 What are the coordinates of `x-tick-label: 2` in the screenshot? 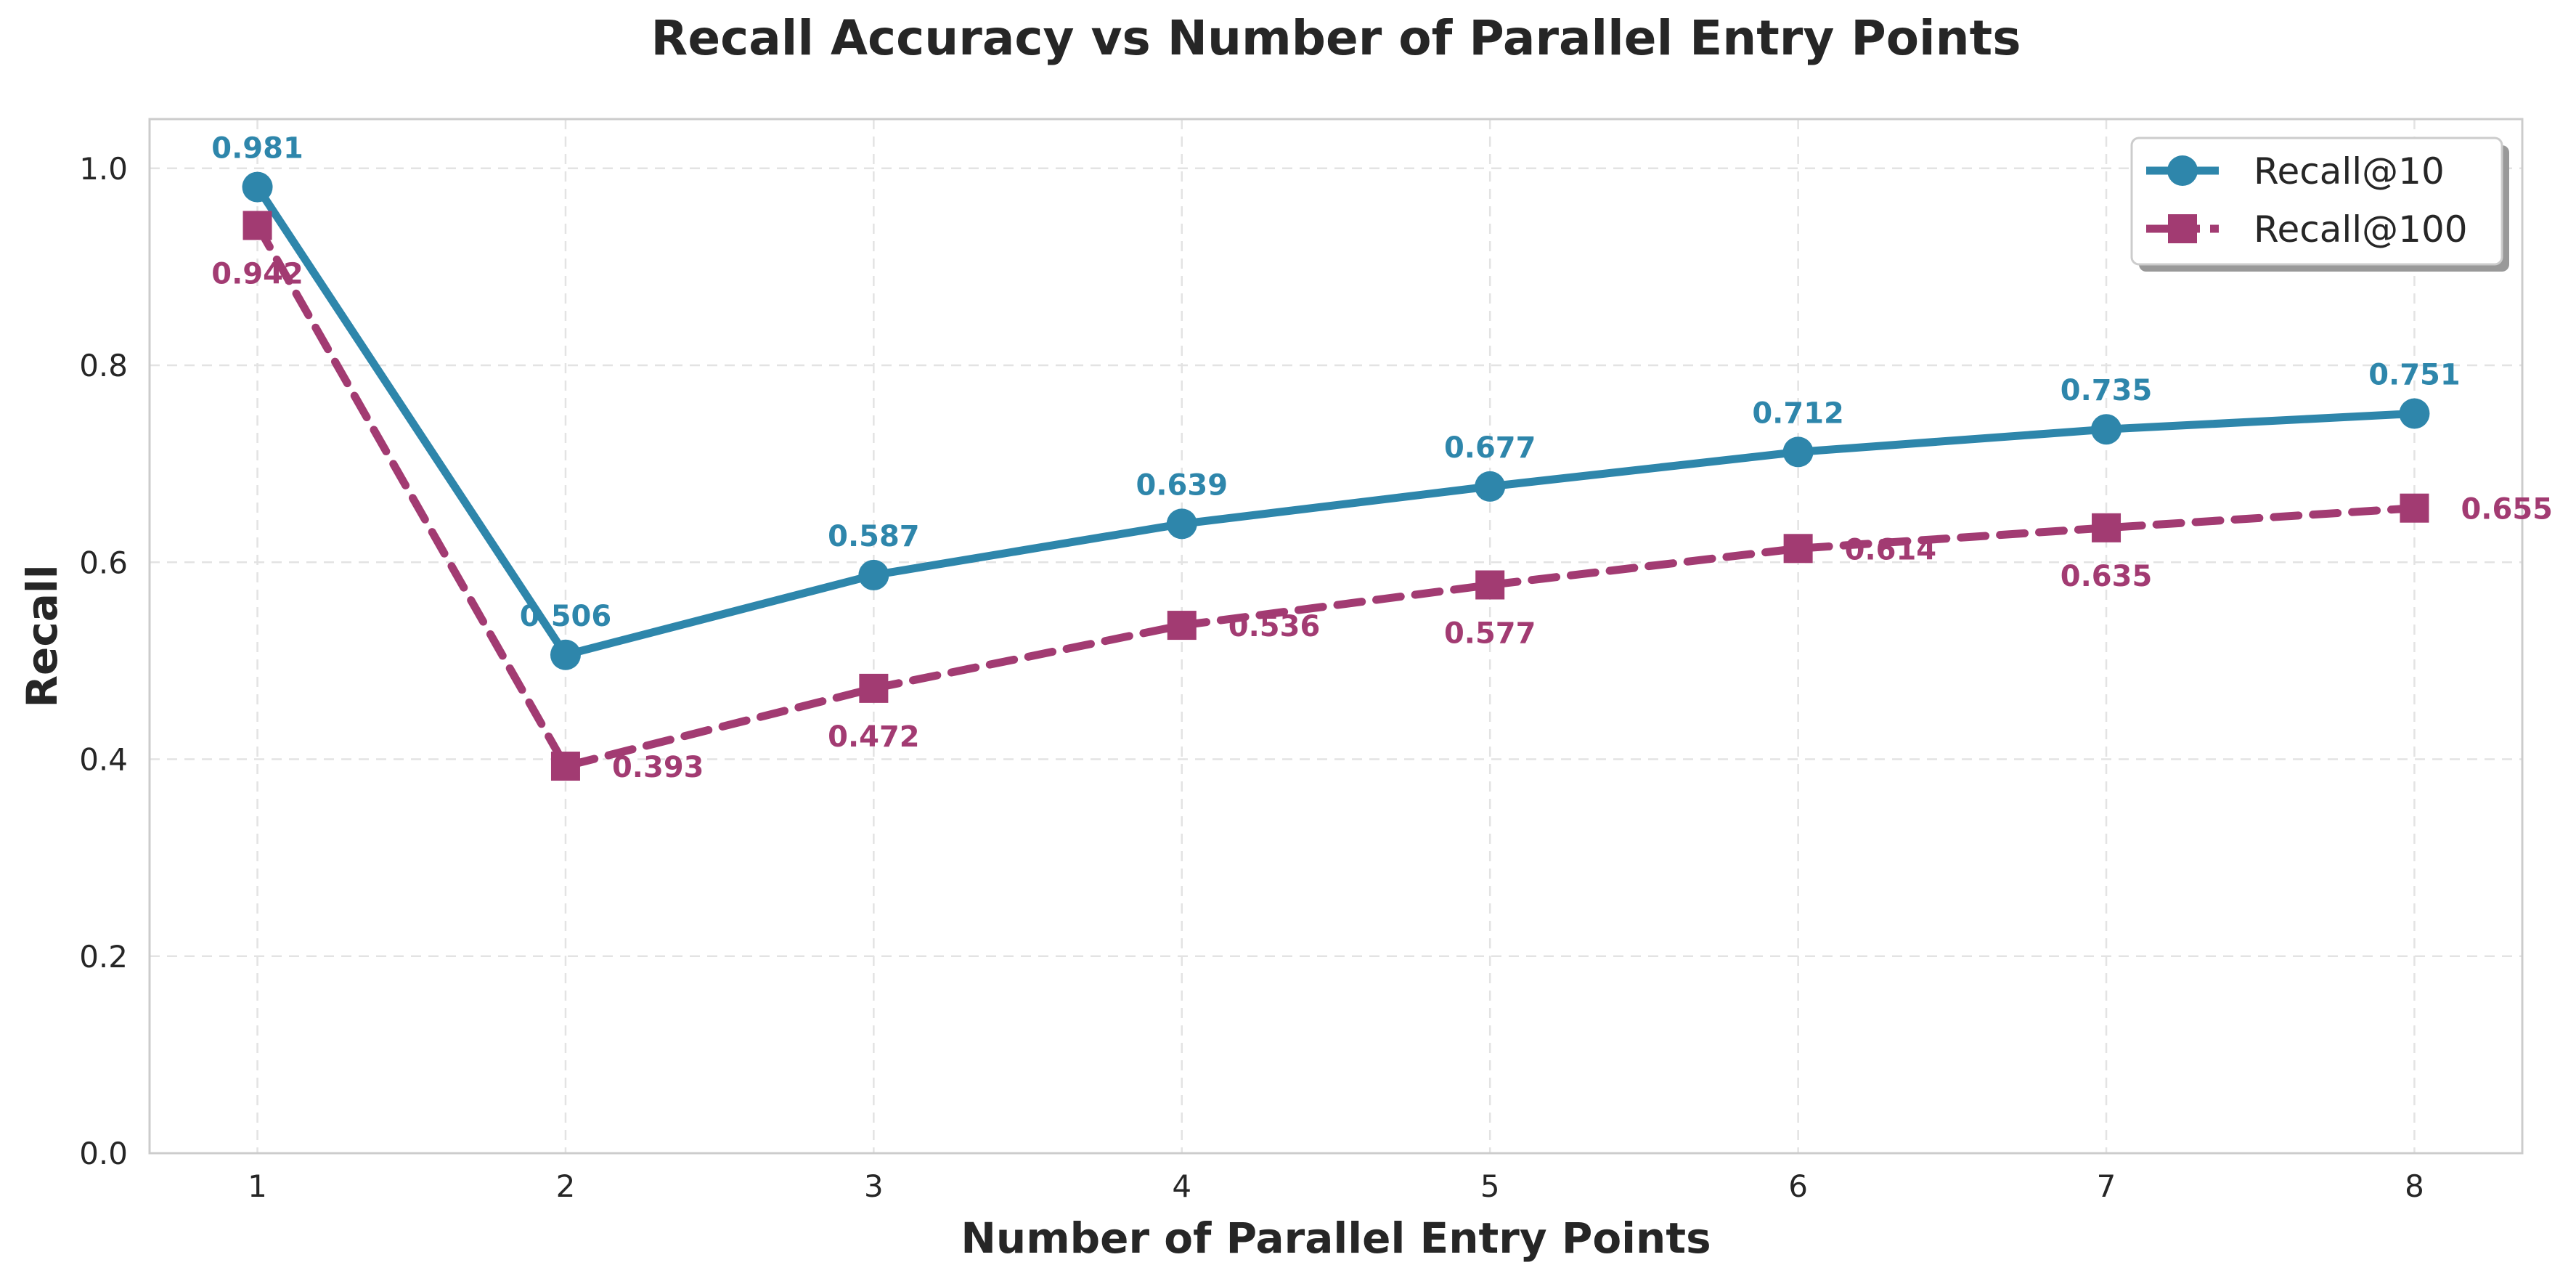 It's located at (566, 1186).